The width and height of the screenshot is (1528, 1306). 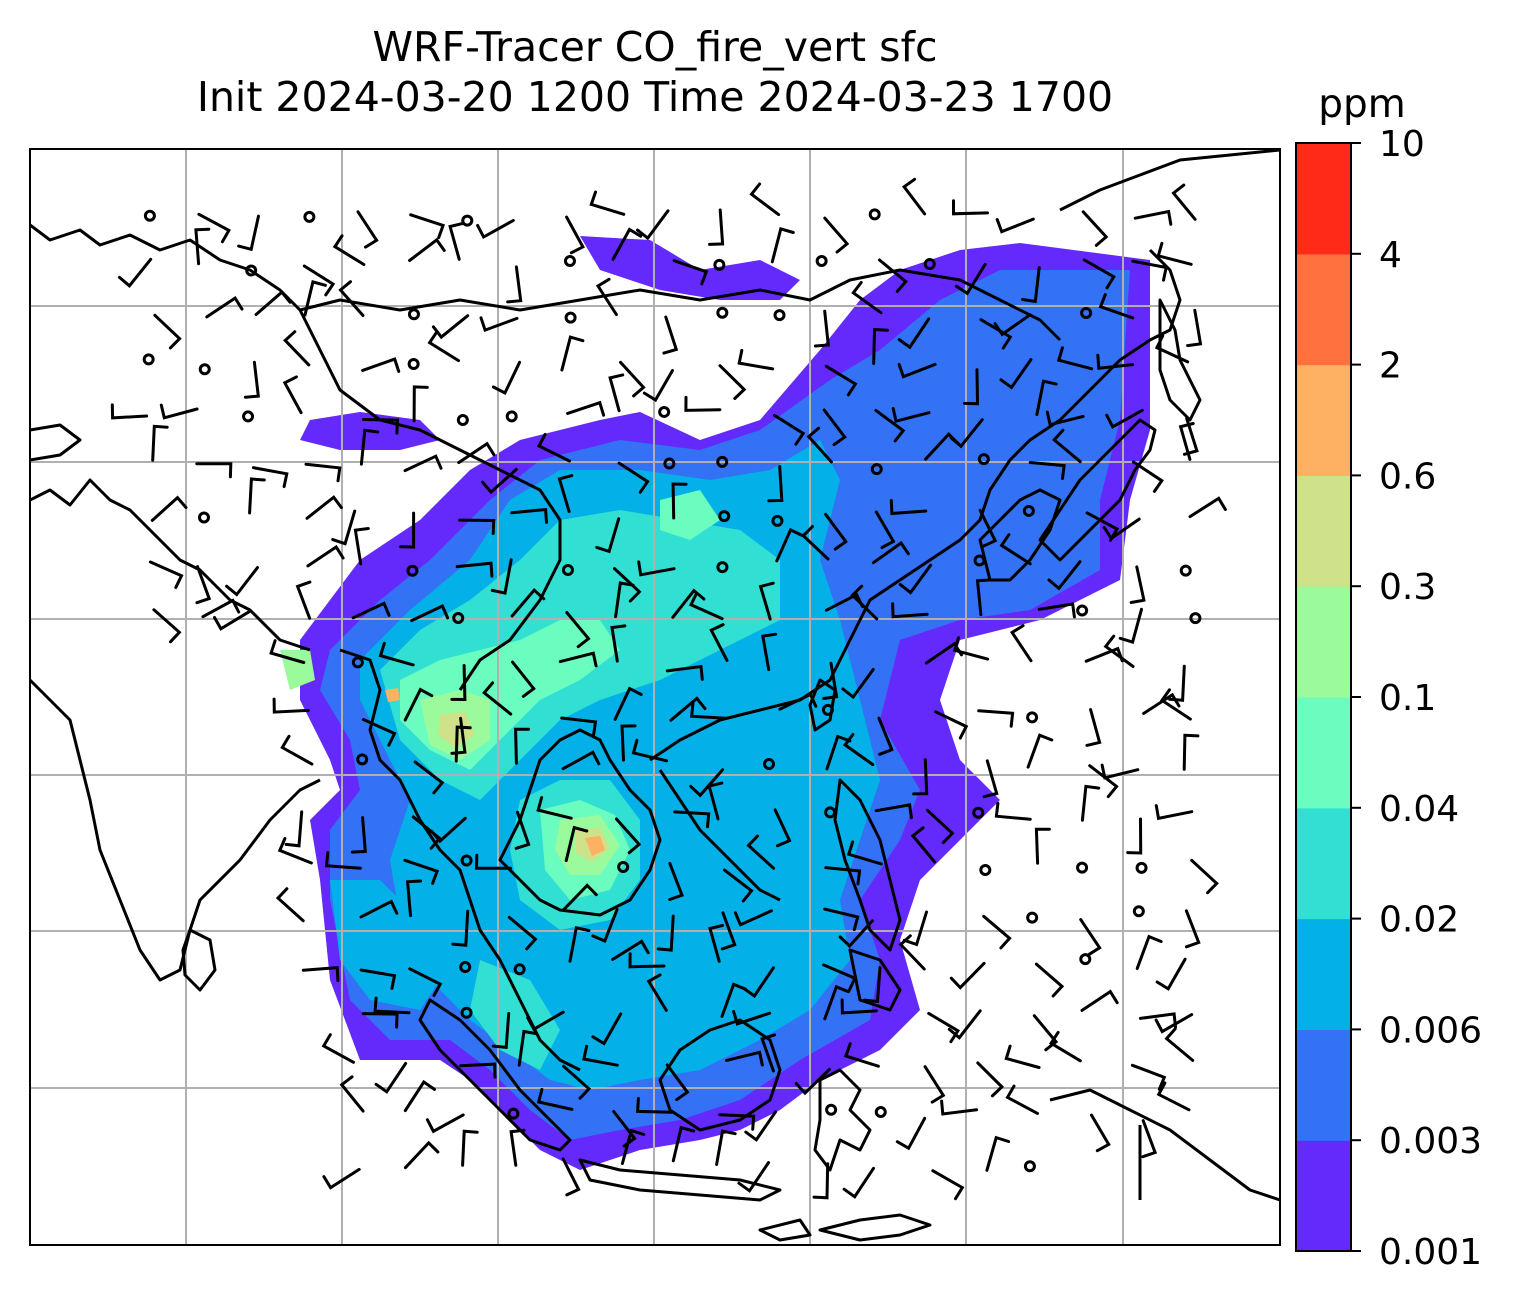 What do you see at coordinates (1407, 587) in the screenshot?
I see `colorbar-tick-label: 0.3` at bounding box center [1407, 587].